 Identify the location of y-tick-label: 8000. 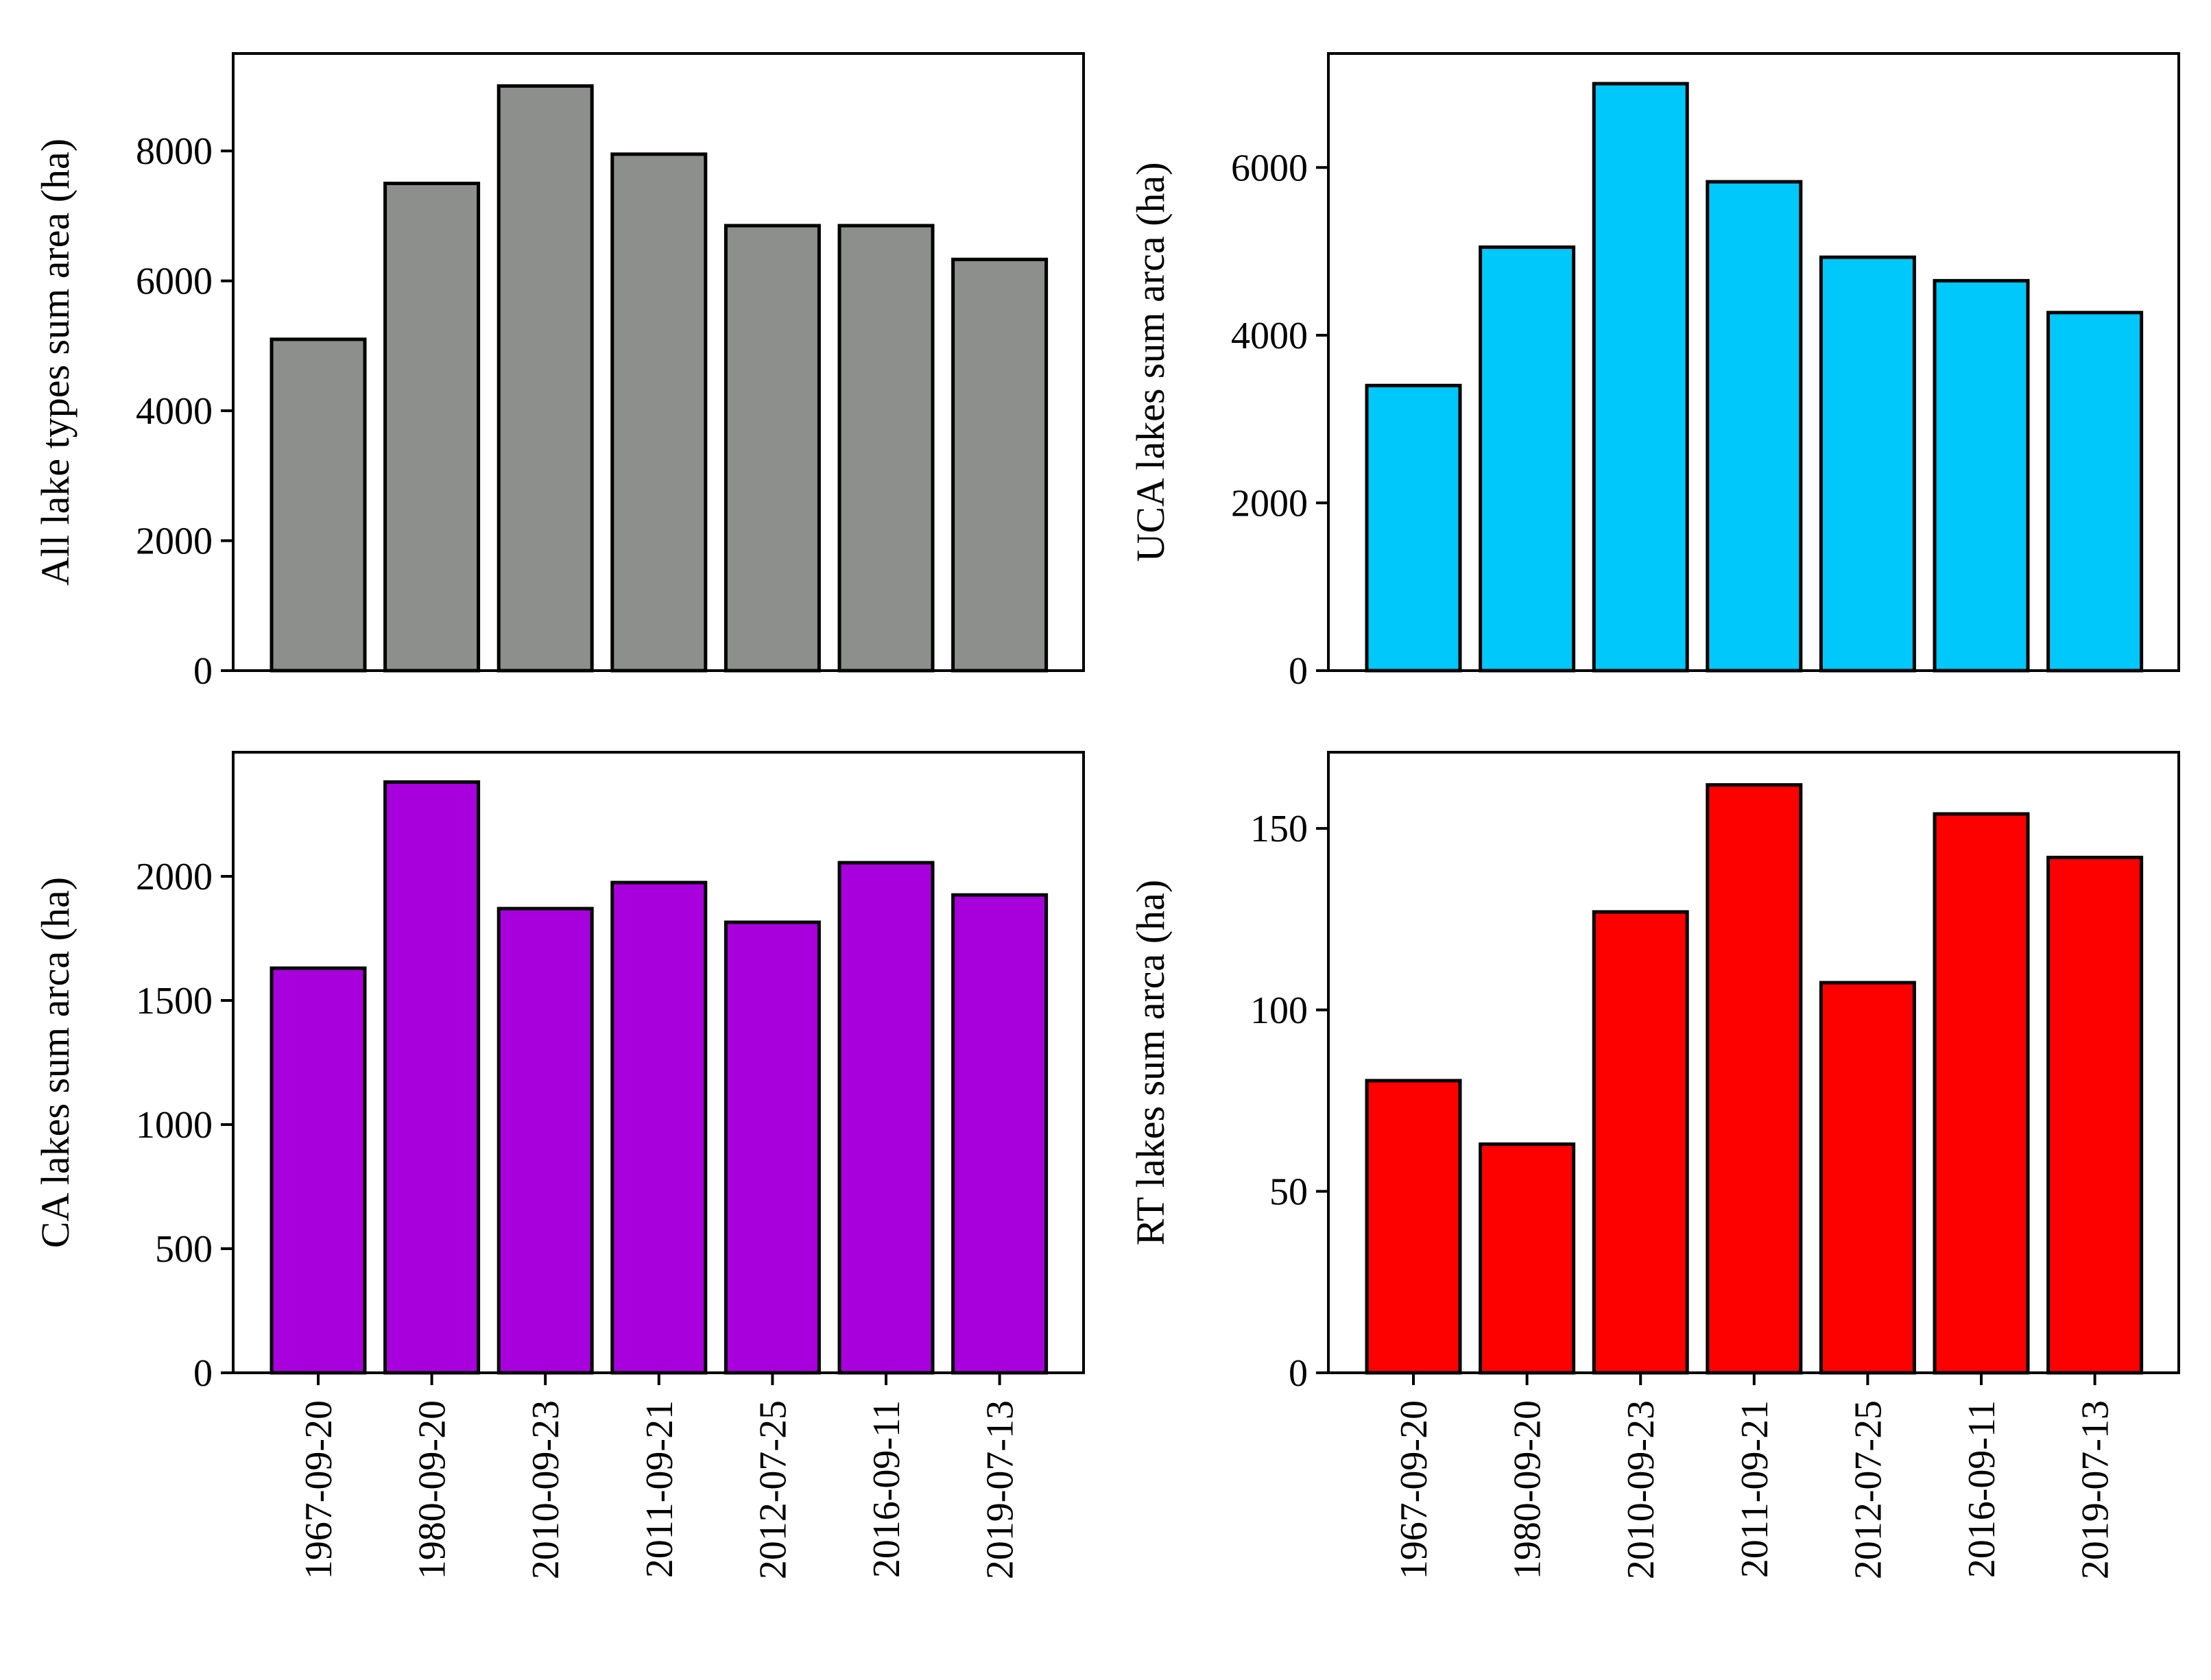
(174, 151).